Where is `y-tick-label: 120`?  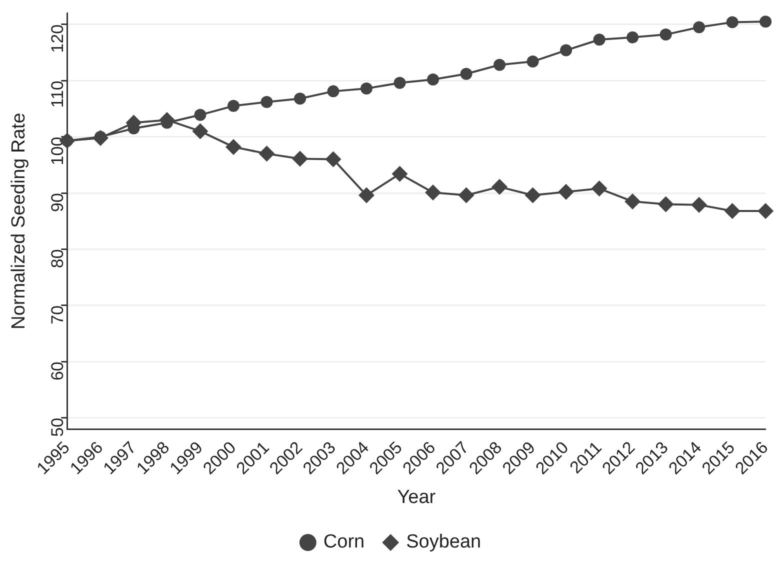 y-tick-label: 120 is located at coordinates (57, 38).